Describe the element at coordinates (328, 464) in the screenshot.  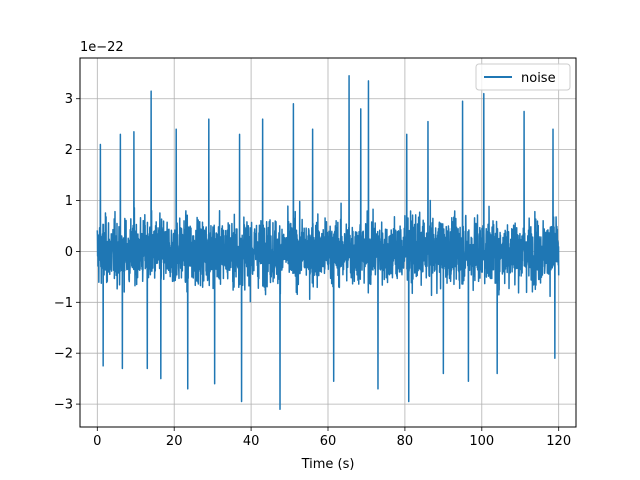
I see `x-axis-label: Time (s)` at that location.